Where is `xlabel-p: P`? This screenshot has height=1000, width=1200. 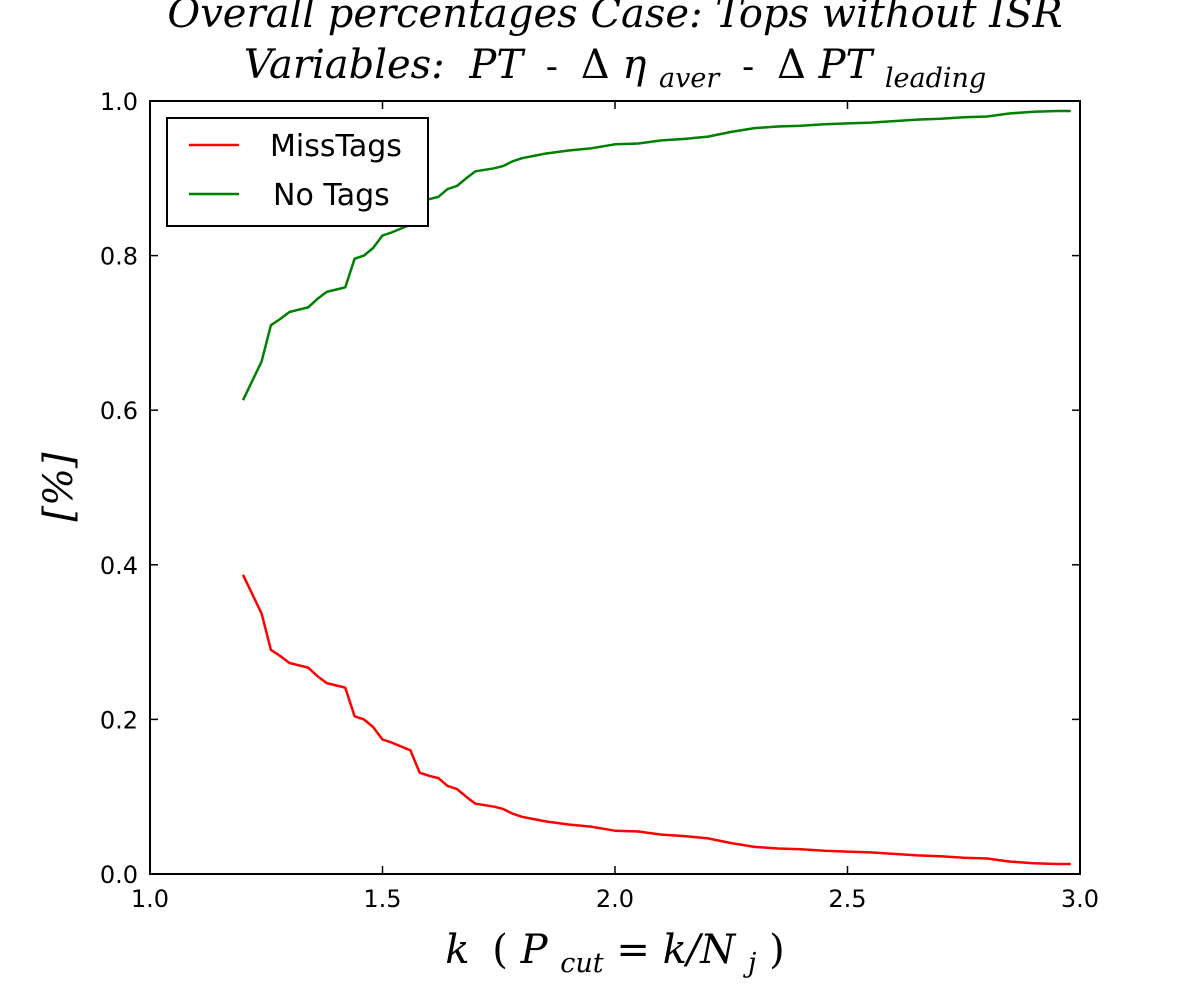 xlabel-p: P is located at coordinates (534, 950).